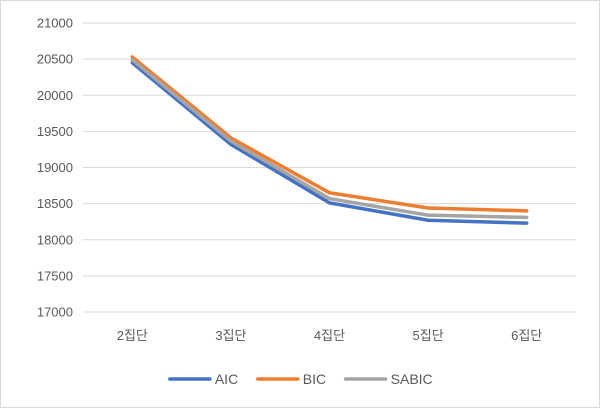 The height and width of the screenshot is (409, 600). What do you see at coordinates (55, 275) in the screenshot?
I see `y-tick-label: 17500` at bounding box center [55, 275].